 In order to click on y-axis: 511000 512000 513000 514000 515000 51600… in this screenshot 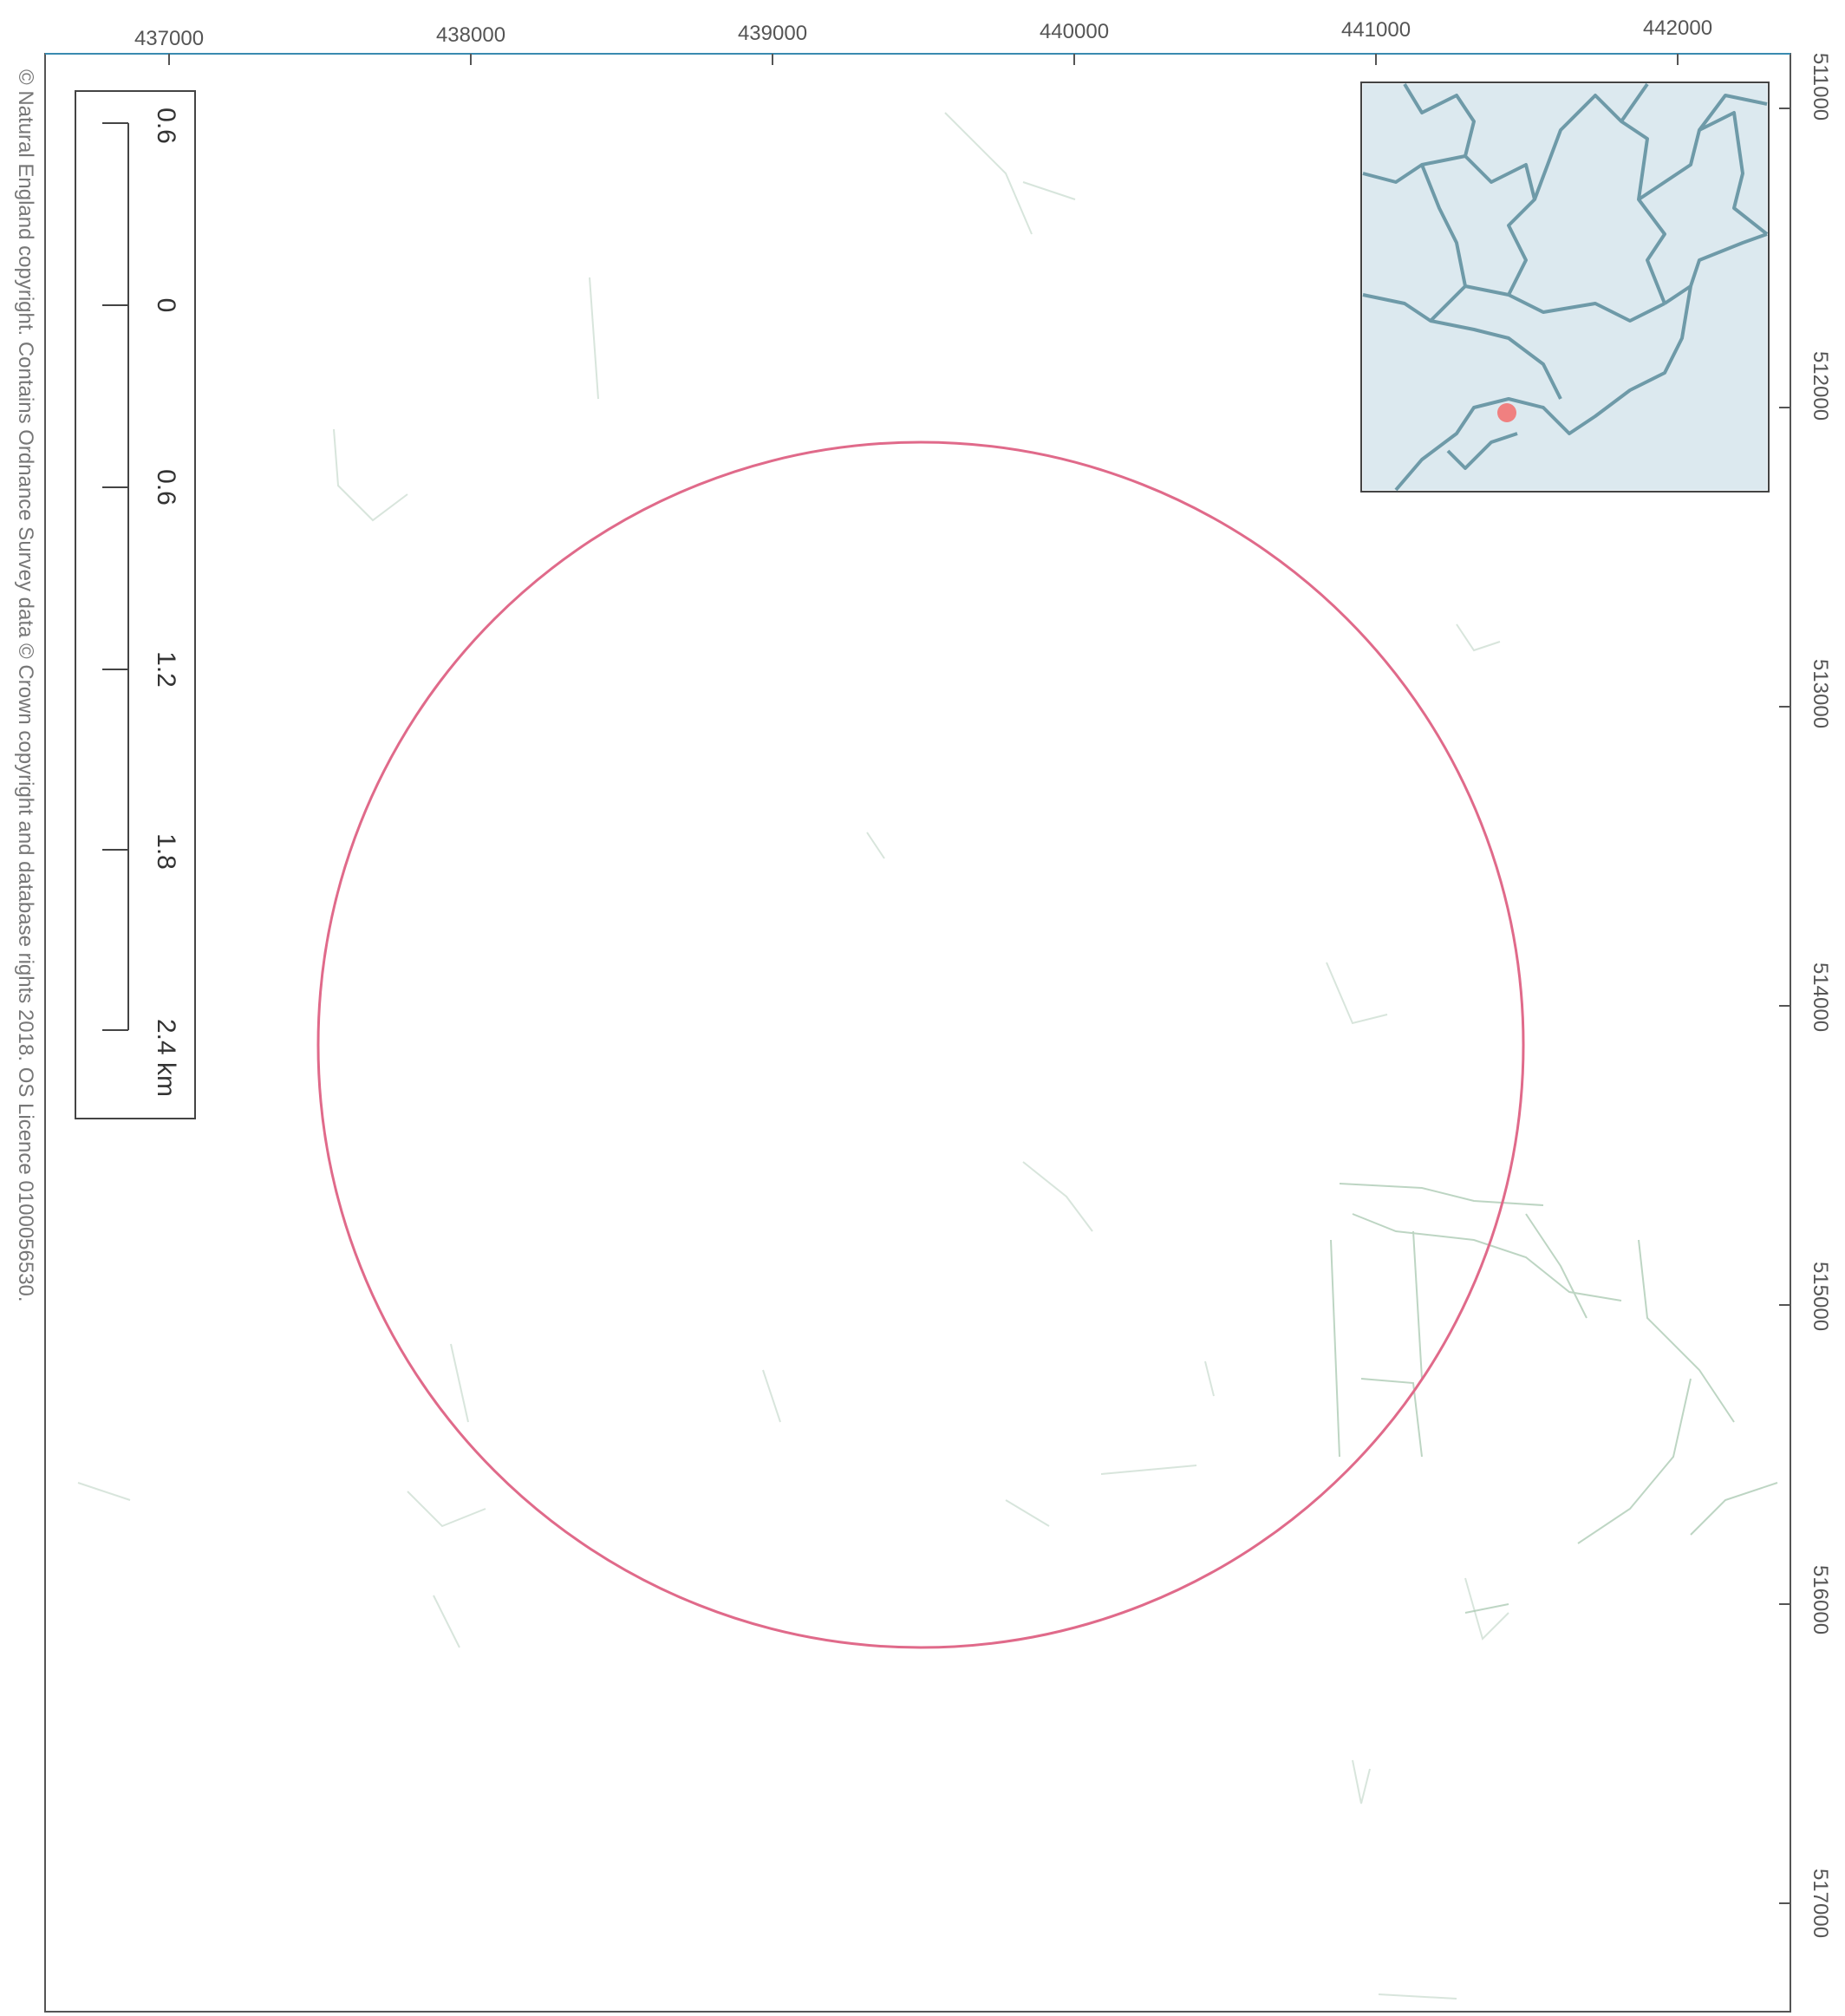, I will do `click(1805, 995)`.